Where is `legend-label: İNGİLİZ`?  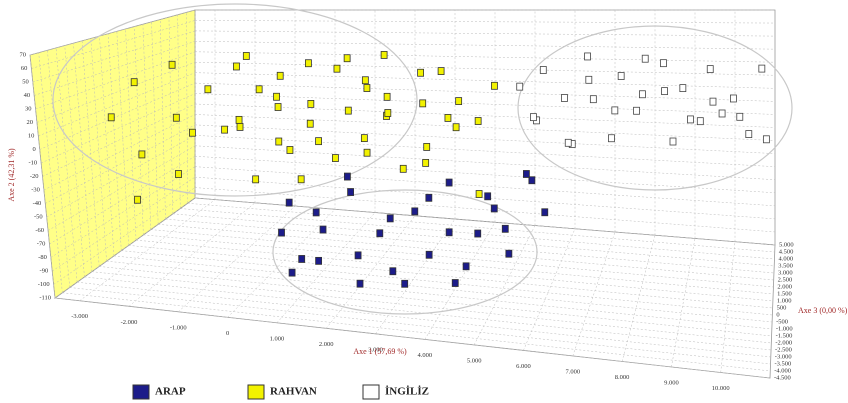 legend-label: İNGİLİZ is located at coordinates (407, 392).